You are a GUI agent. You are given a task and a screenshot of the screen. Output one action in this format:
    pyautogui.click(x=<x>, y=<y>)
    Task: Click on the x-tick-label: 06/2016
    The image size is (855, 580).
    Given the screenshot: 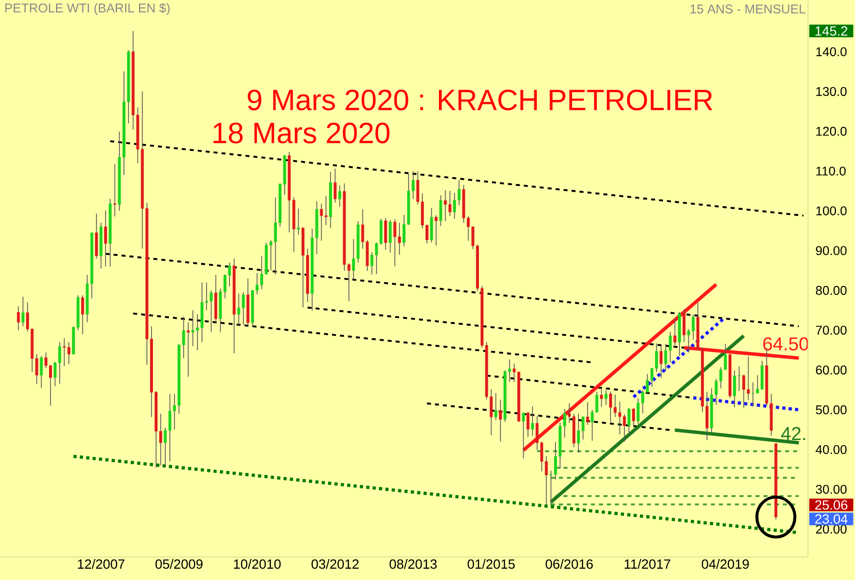 What is the action you would take?
    pyautogui.click(x=569, y=564)
    